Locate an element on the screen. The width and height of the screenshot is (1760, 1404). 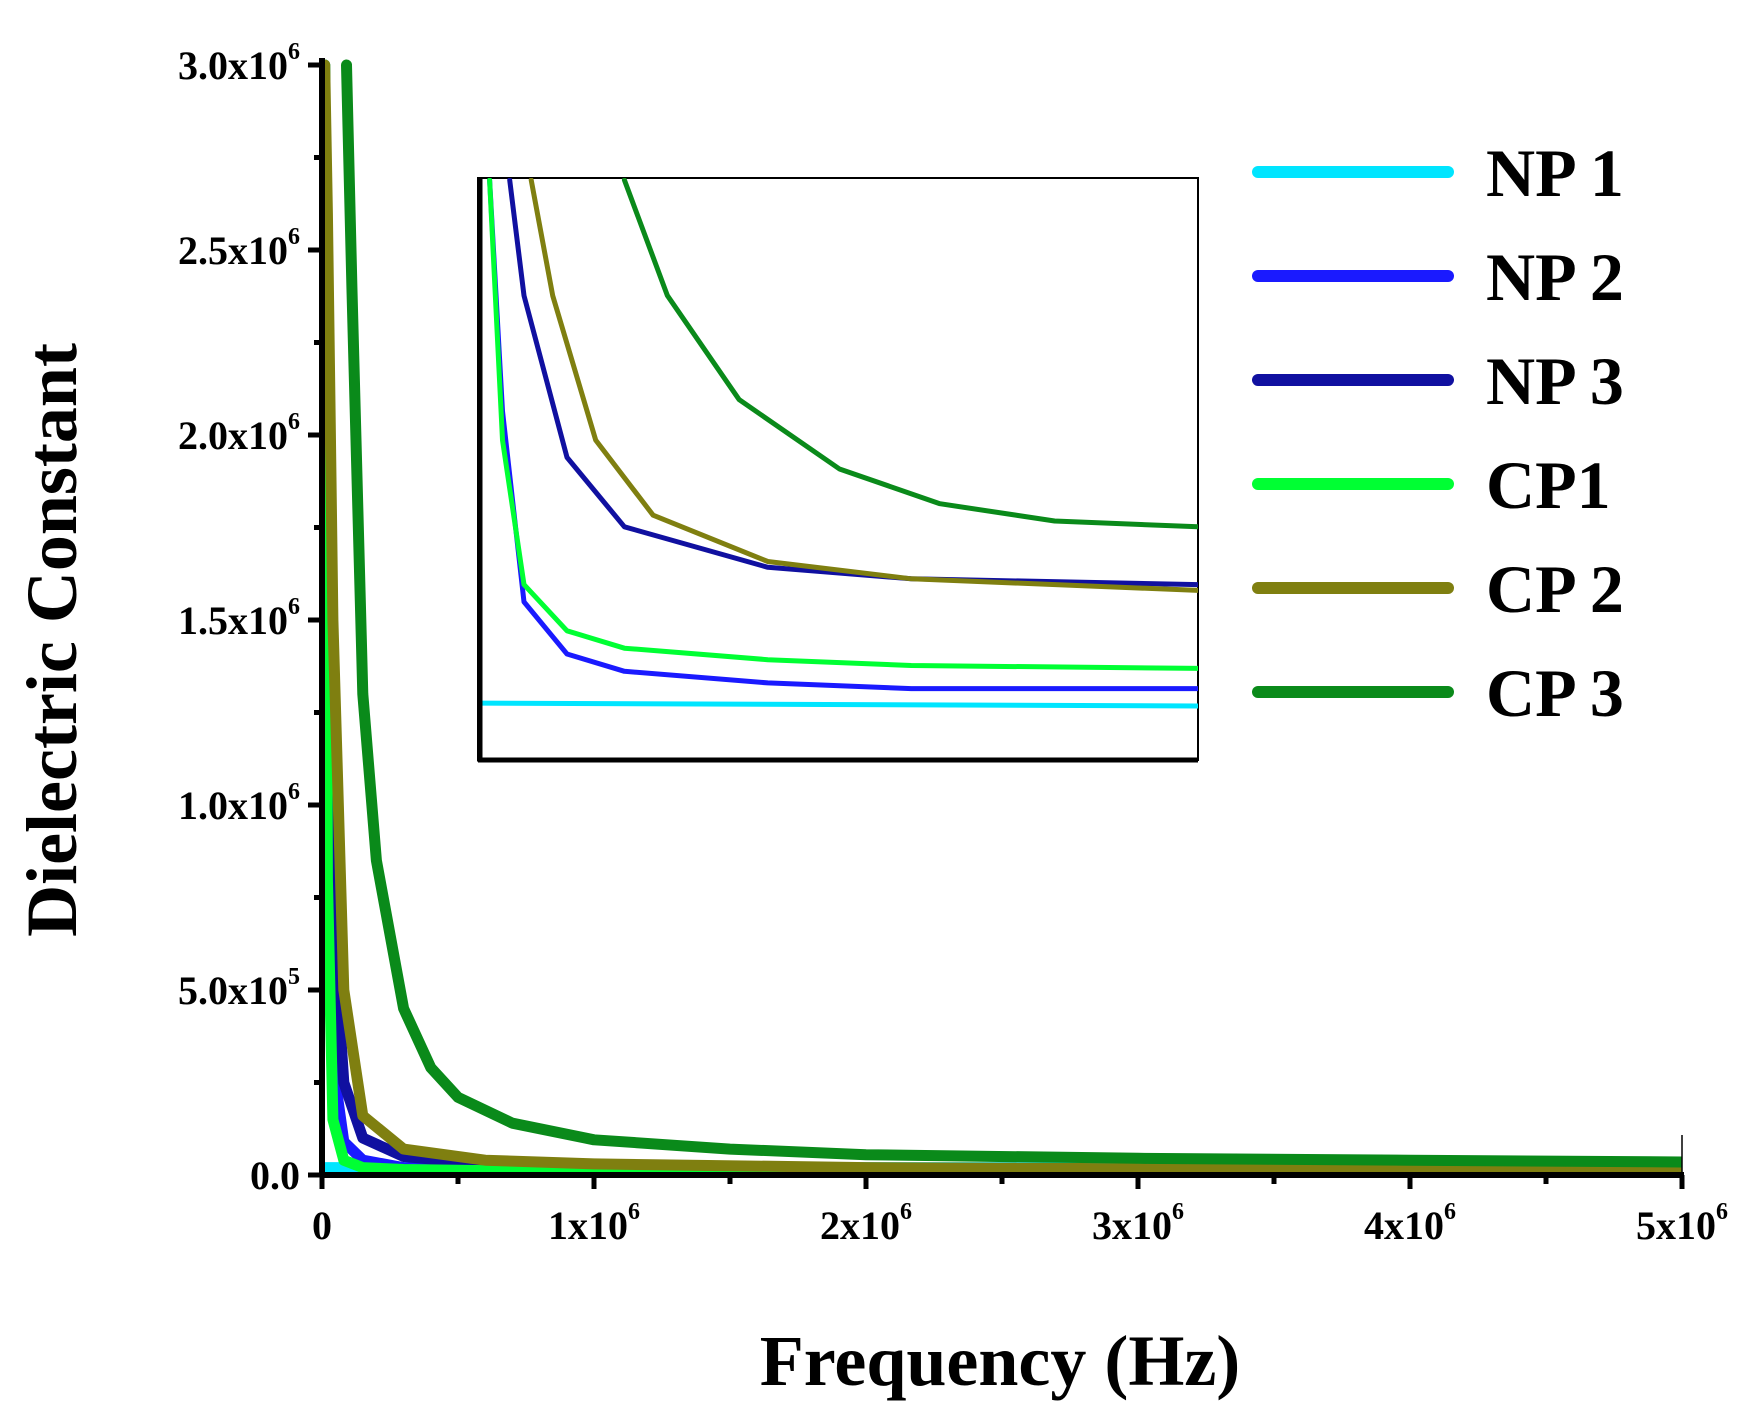
x-tick-label: 1x10⁶ is located at coordinates (594, 1223).